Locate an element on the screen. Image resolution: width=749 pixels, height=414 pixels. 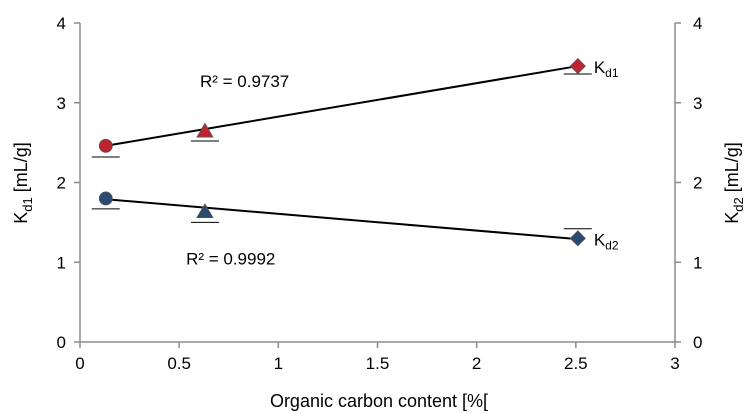
y-left-main: K is located at coordinates (21, 218).